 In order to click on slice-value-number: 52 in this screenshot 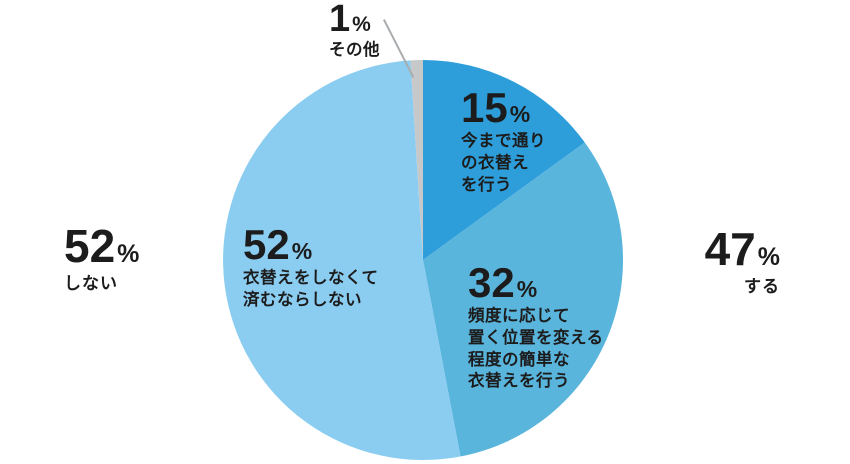, I will do `click(266, 244)`.